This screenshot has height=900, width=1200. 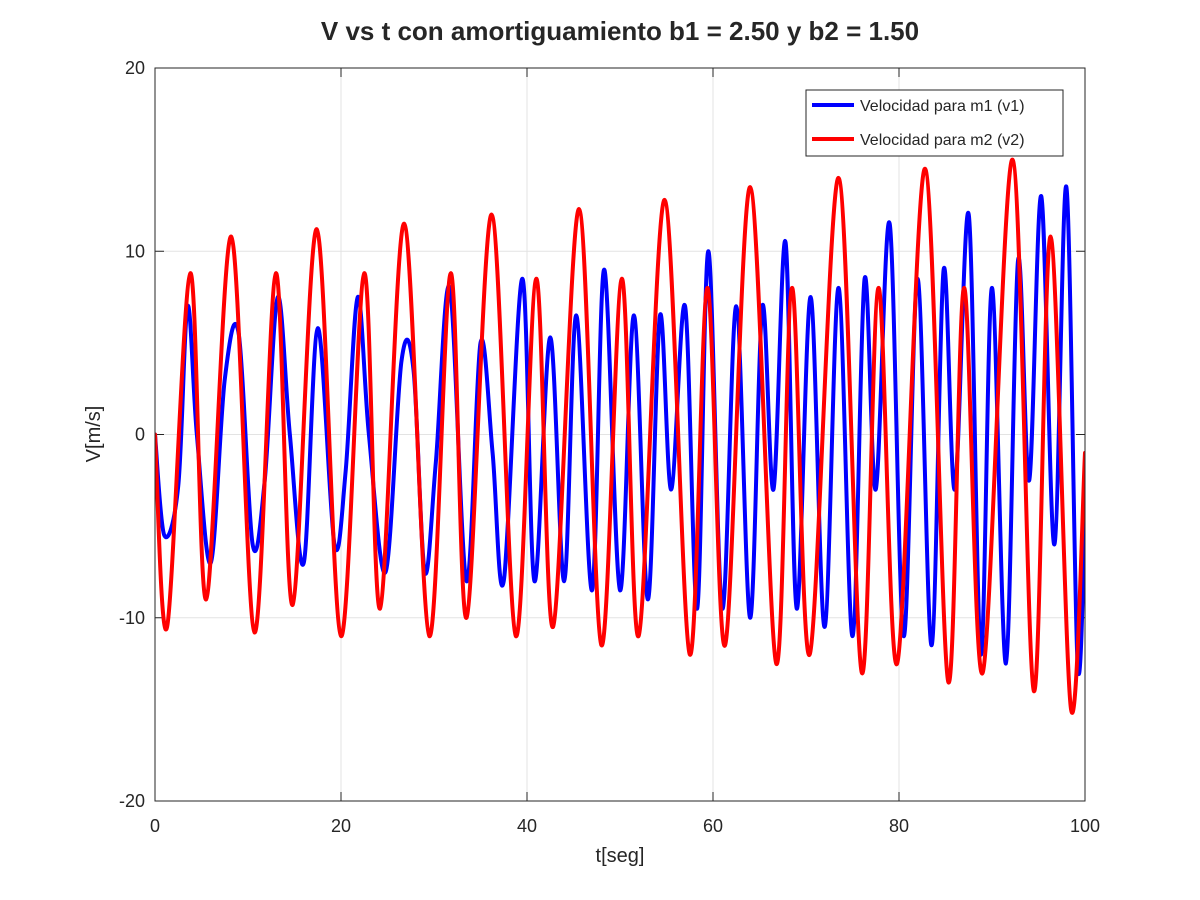 What do you see at coordinates (899, 826) in the screenshot?
I see `x-tick-label: 80` at bounding box center [899, 826].